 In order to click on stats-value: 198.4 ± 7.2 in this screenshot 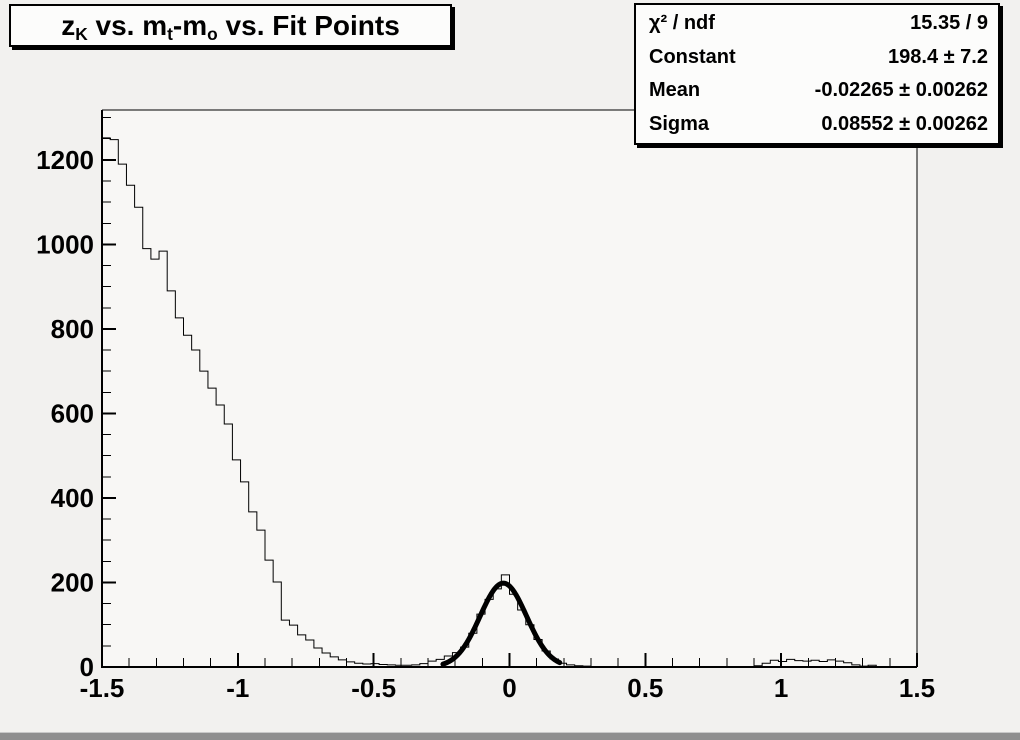, I will do `click(938, 56)`.